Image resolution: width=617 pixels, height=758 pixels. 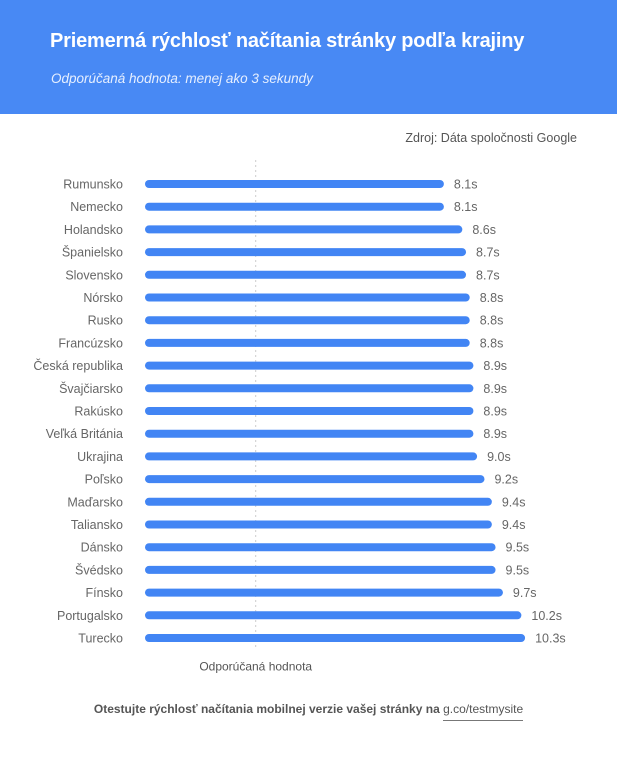 I want to click on category-label: Španielsko, so click(x=92, y=252).